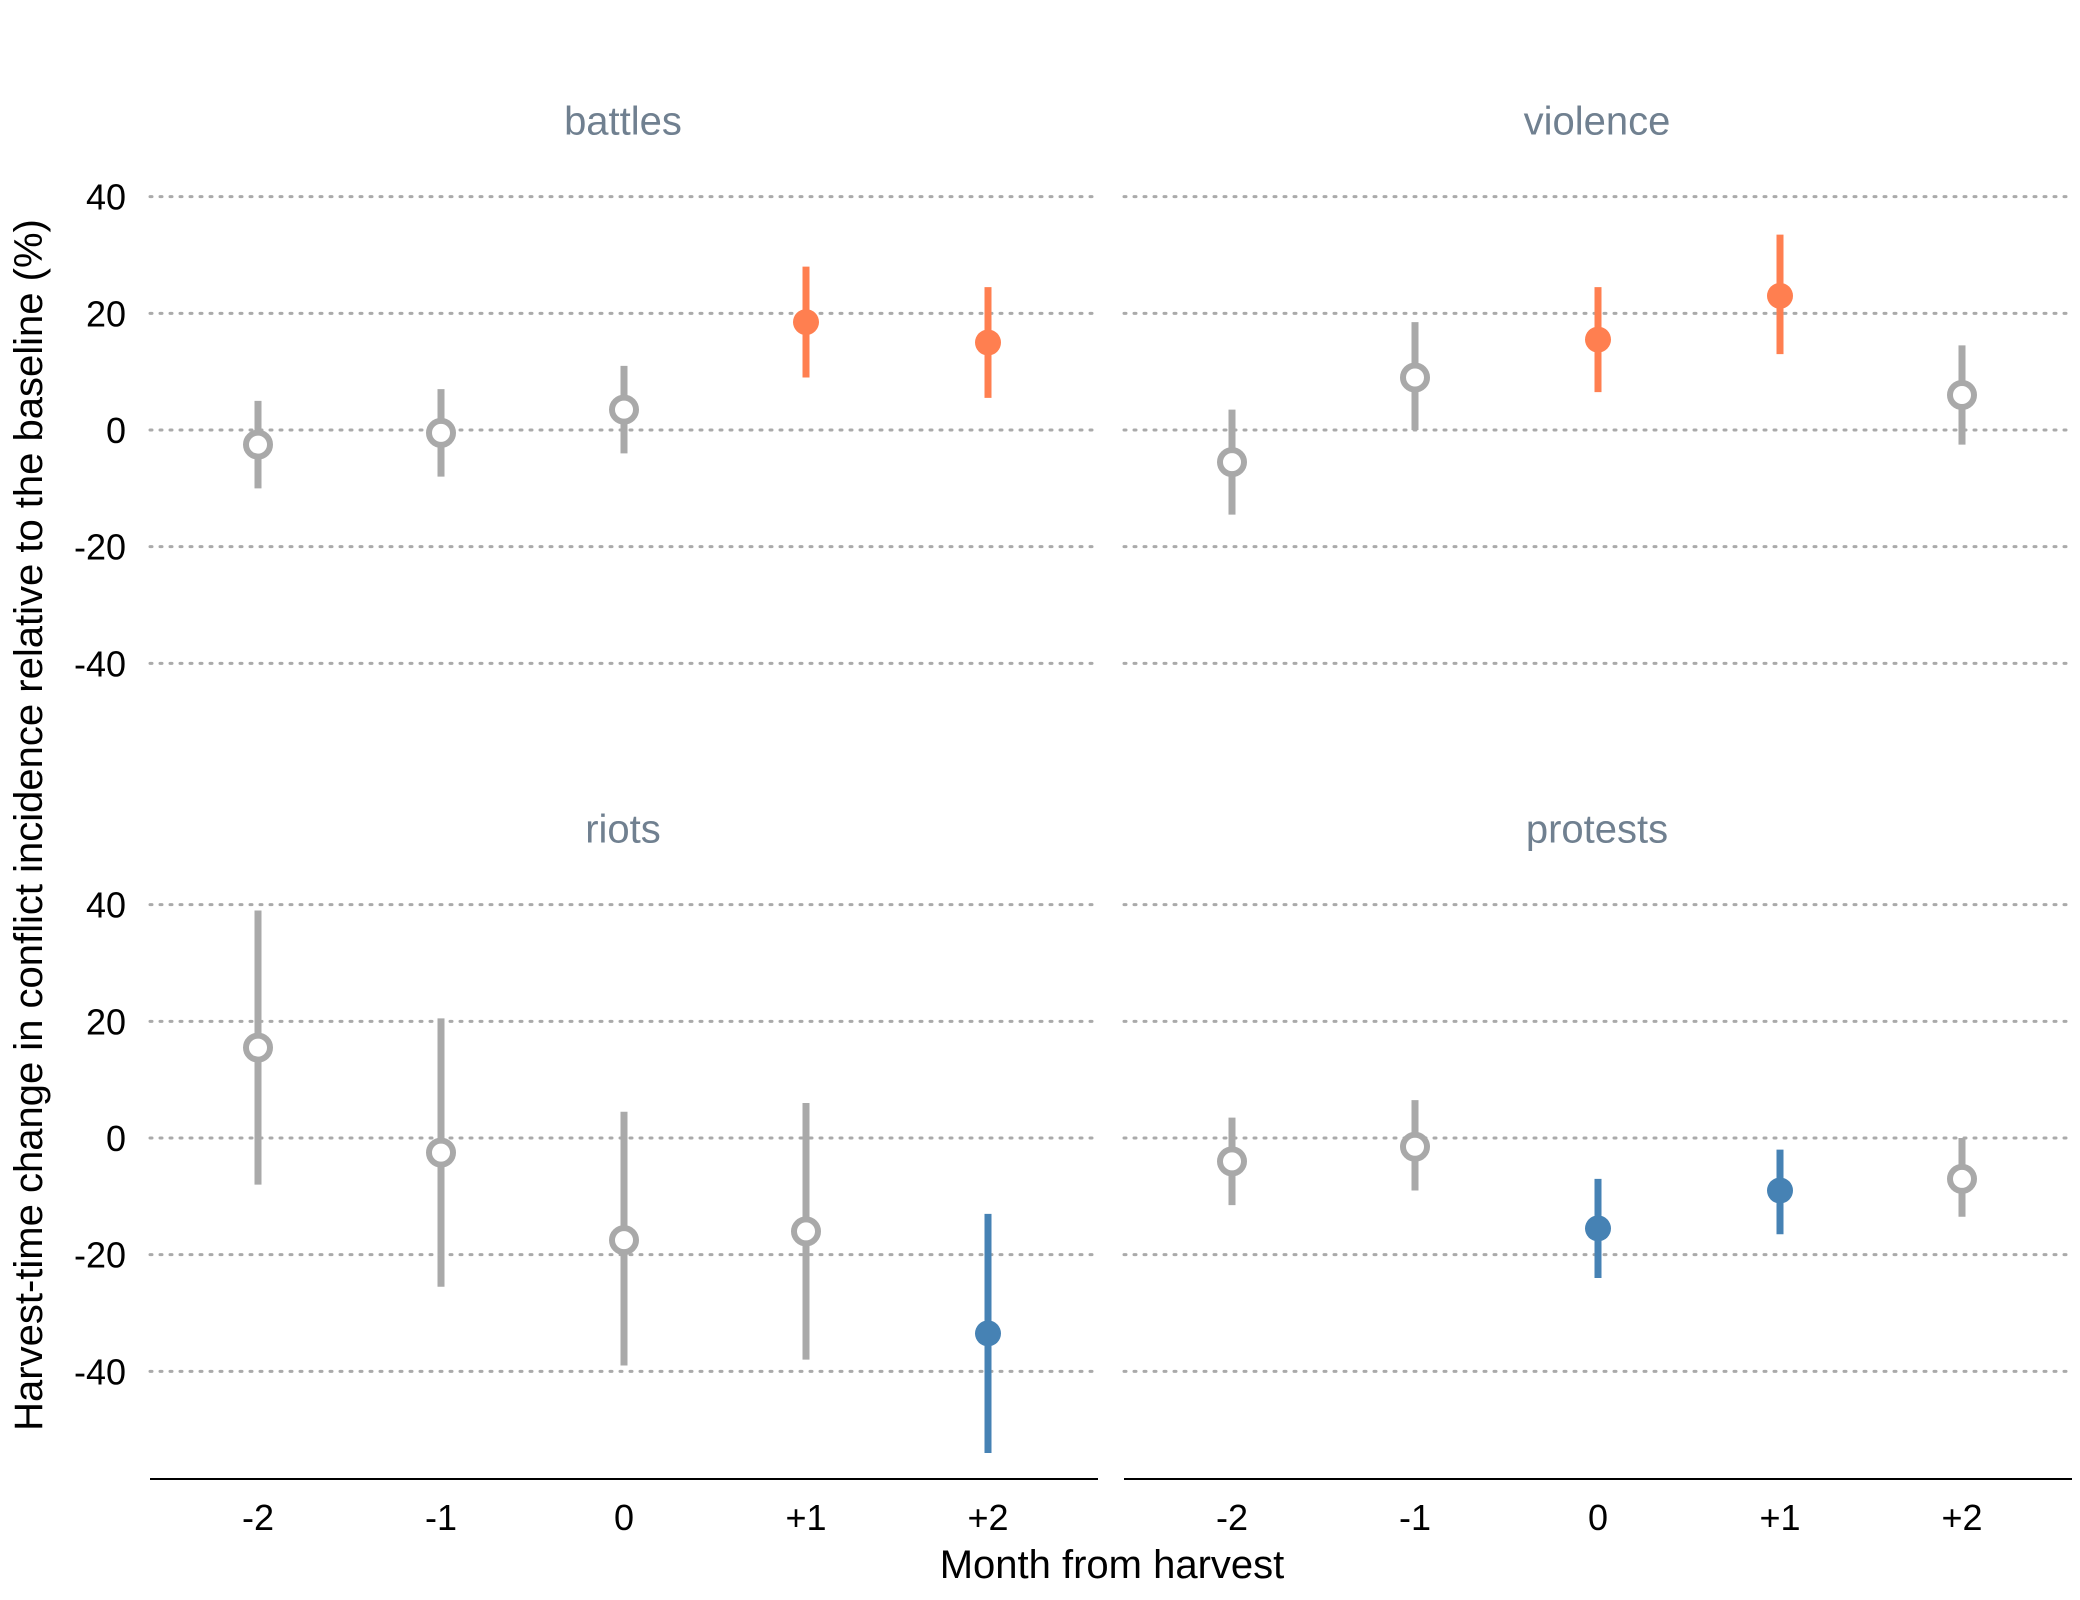 This screenshot has width=2080, height=1600. Describe the element at coordinates (623, 830) in the screenshot. I see `panel-title-riots: riots` at that location.